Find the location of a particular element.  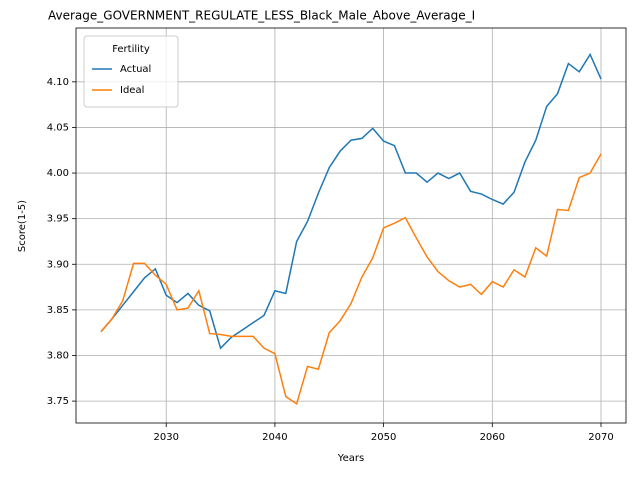

x-tick-label: 2030 is located at coordinates (165, 437).